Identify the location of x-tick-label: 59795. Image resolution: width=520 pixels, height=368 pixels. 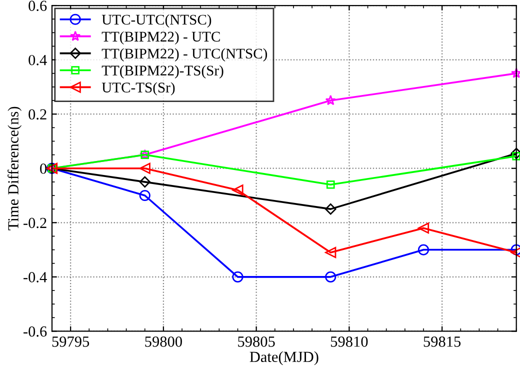
(71, 341).